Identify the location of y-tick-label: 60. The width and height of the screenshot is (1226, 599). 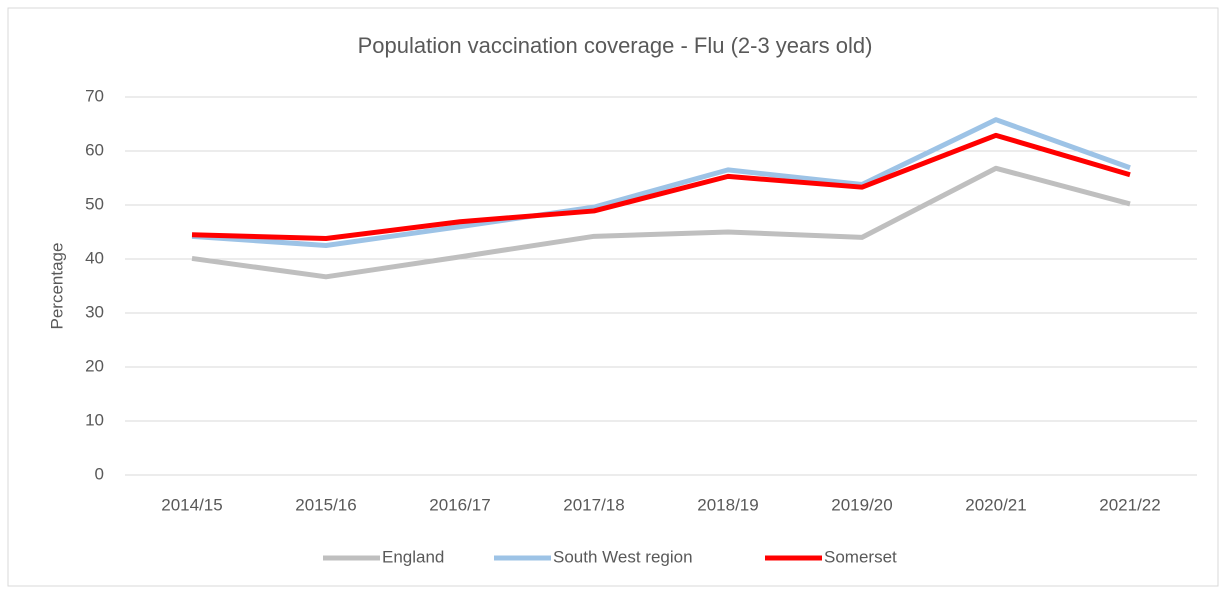
(94, 149).